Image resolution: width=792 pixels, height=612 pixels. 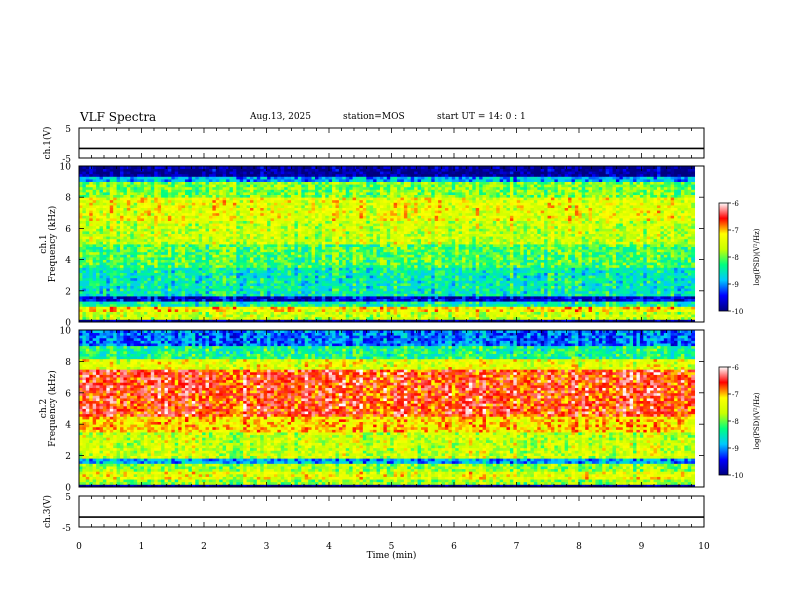 I want to click on ps2-ytick-8: 8, so click(x=68, y=363).